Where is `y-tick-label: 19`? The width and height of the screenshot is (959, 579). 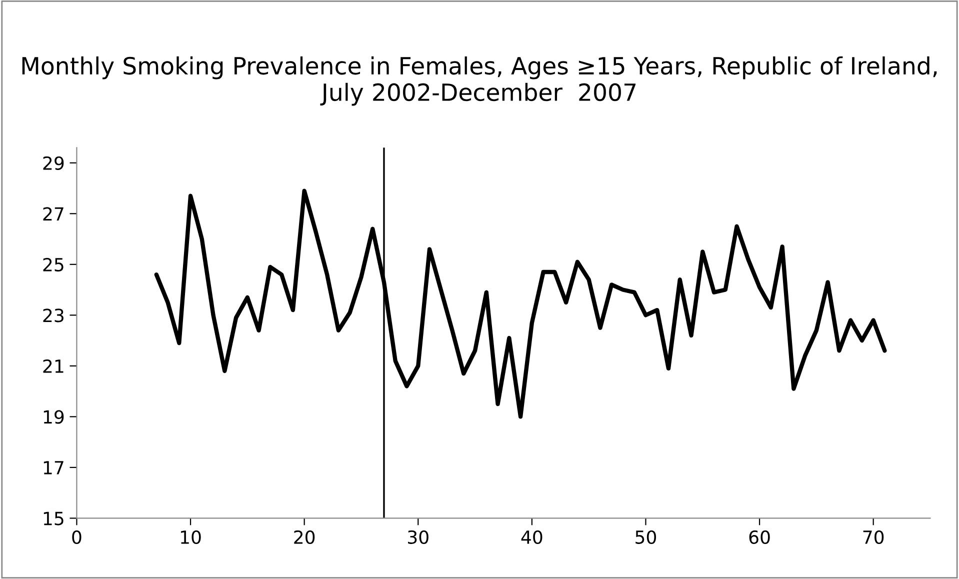
y-tick-label: 19 is located at coordinates (54, 417).